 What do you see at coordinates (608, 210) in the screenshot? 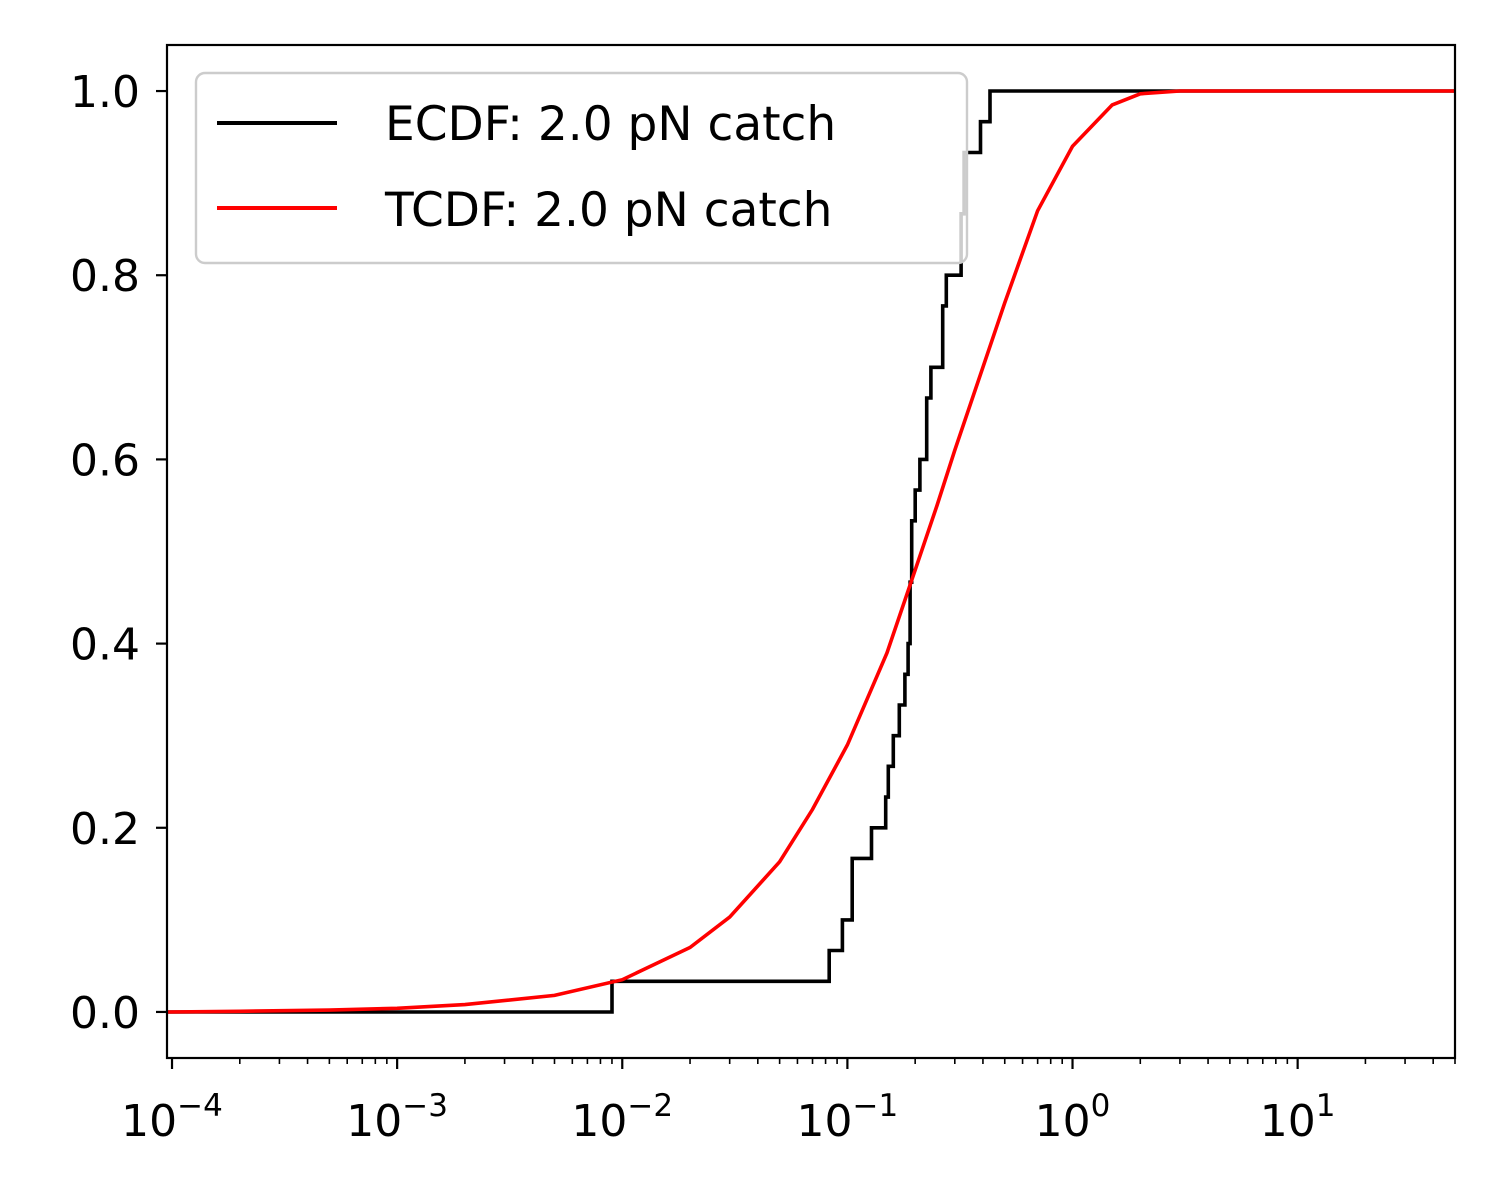
I see `legend-label-tcdf: TCDF: 2.0 pN catch` at bounding box center [608, 210].